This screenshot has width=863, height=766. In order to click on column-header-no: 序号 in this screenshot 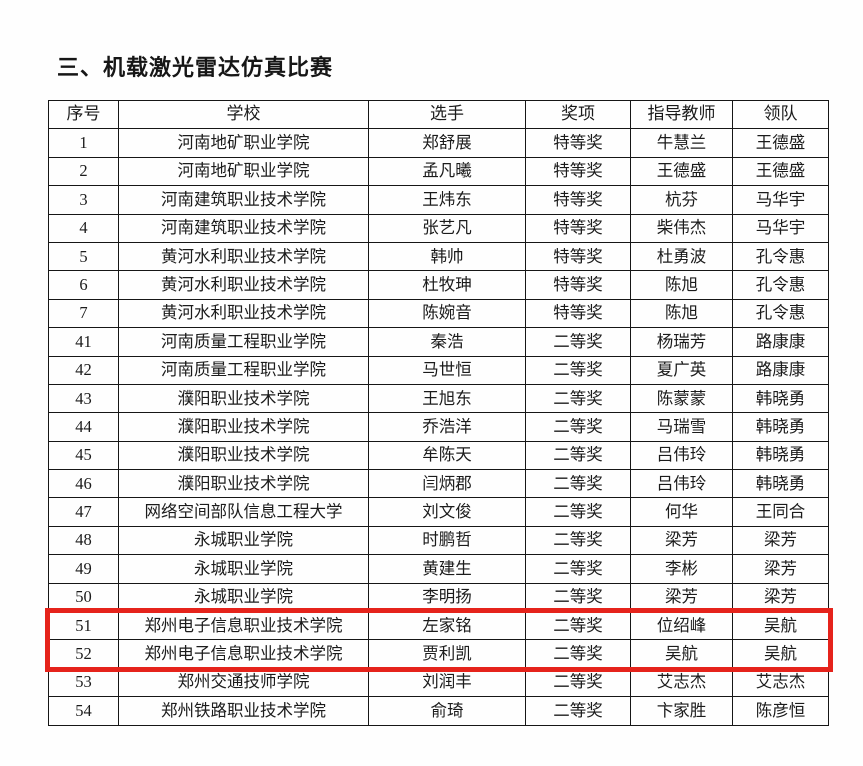, I will do `click(83, 114)`.